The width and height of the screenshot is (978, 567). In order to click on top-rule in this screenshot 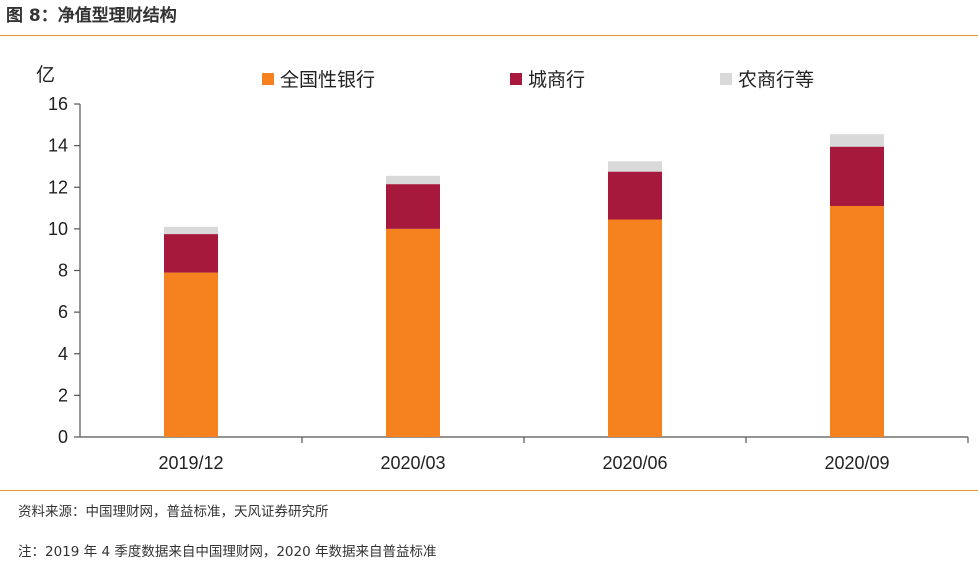, I will do `click(489, 35)`.